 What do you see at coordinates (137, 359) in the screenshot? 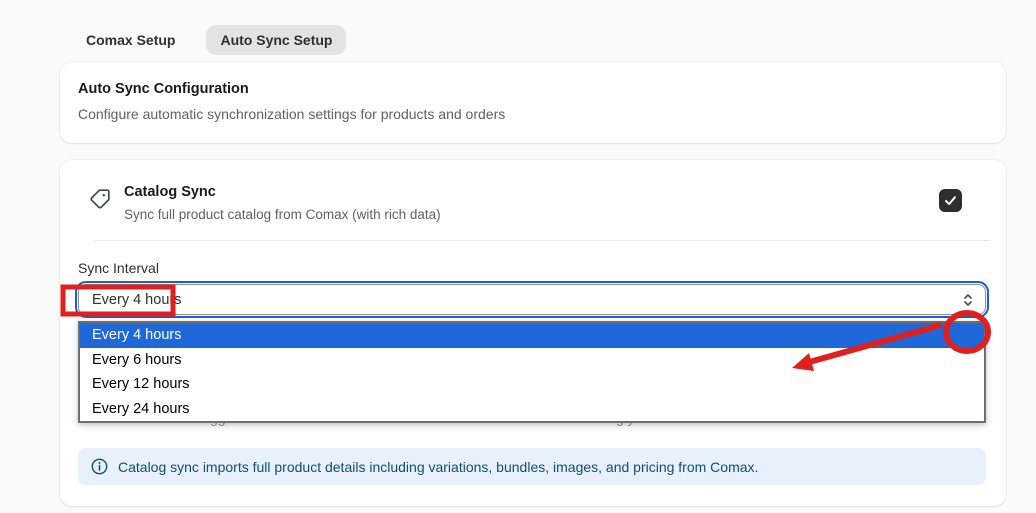
I see `option-every-6-hours: Every 6 hours` at bounding box center [137, 359].